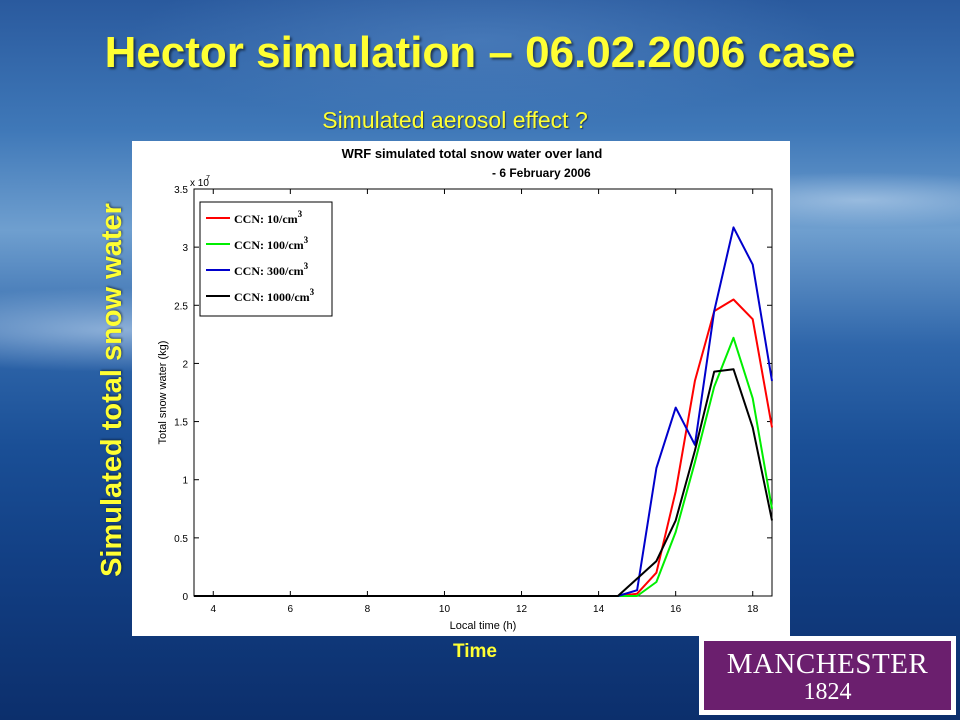 This screenshot has height=720, width=960. What do you see at coordinates (271, 243) in the screenshot?
I see `legend-label: CCN: 100/cm3` at bounding box center [271, 243].